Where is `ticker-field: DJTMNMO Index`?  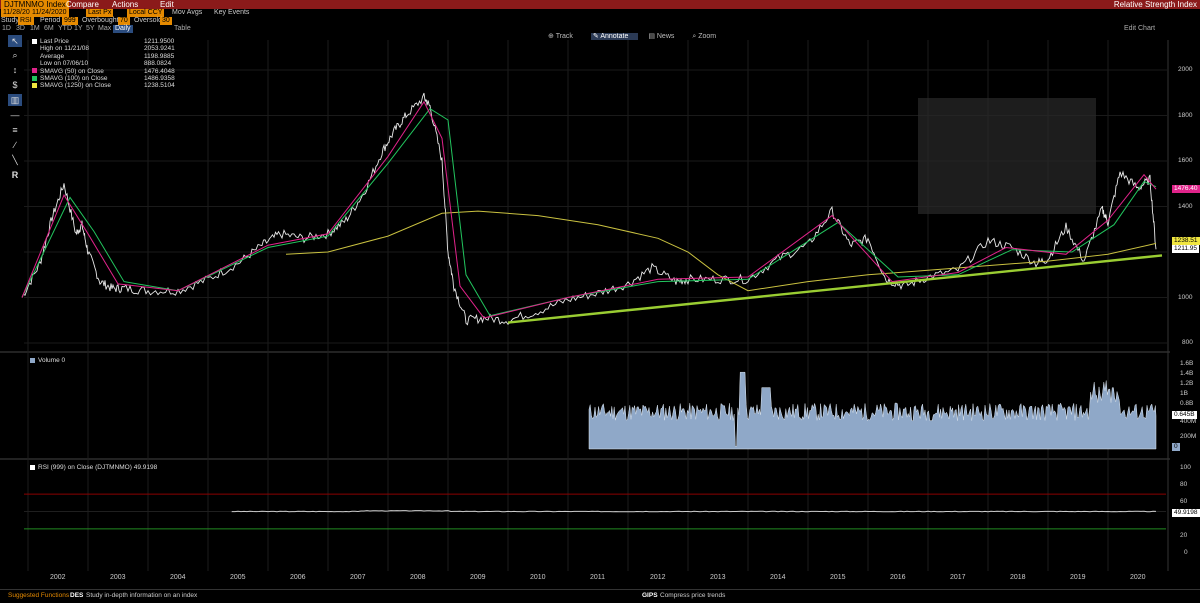
ticker-field: DJTMNMO Index is located at coordinates (35, 4).